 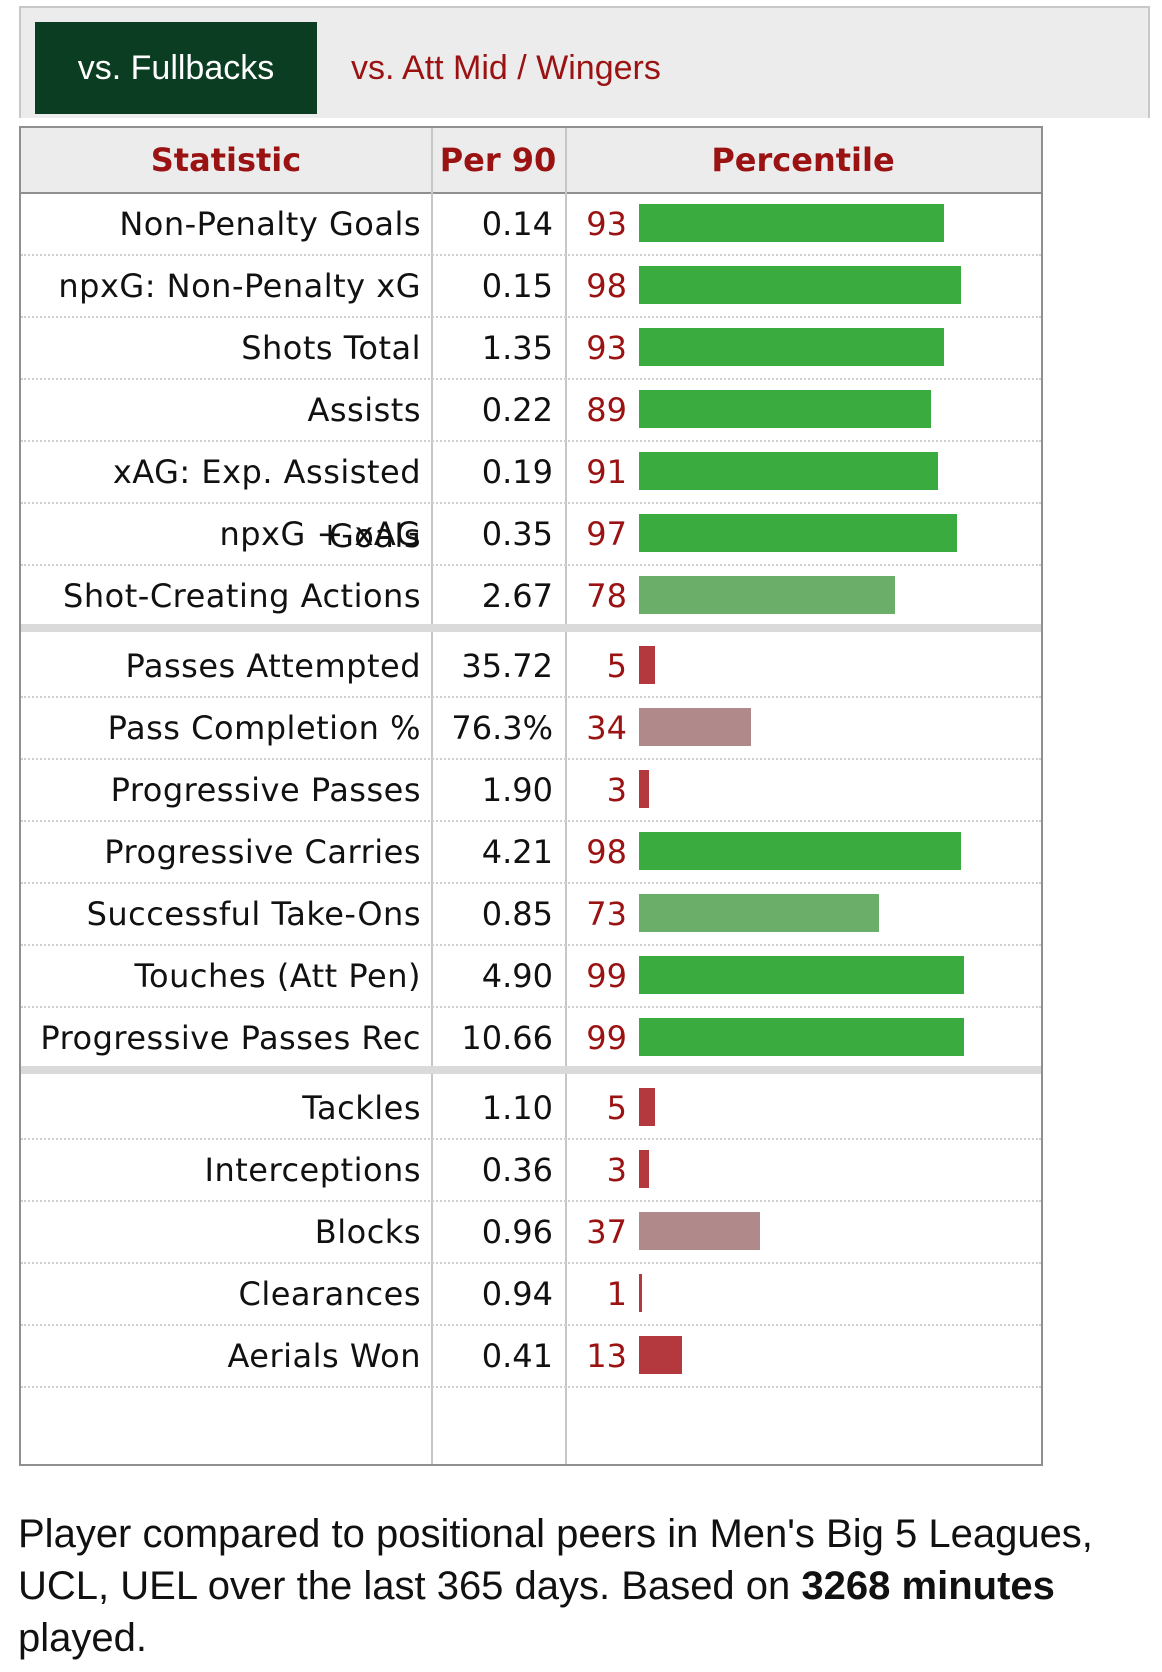 I want to click on stat-name: npxG + xAG, so click(x=320, y=534).